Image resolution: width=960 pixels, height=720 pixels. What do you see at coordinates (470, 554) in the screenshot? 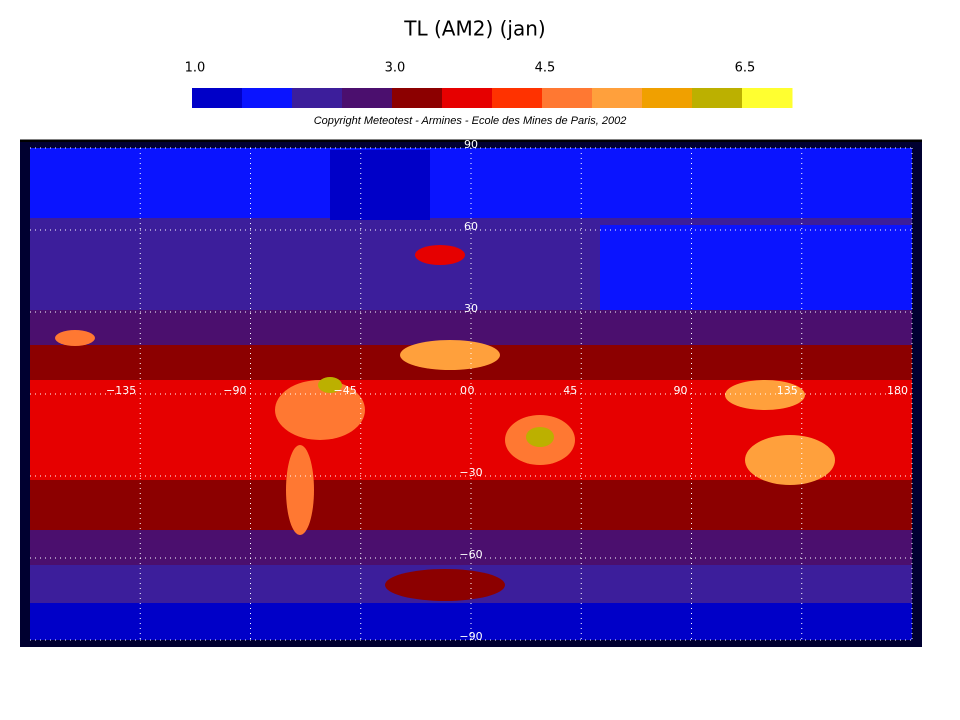
I see `lat-label: −60` at bounding box center [470, 554].